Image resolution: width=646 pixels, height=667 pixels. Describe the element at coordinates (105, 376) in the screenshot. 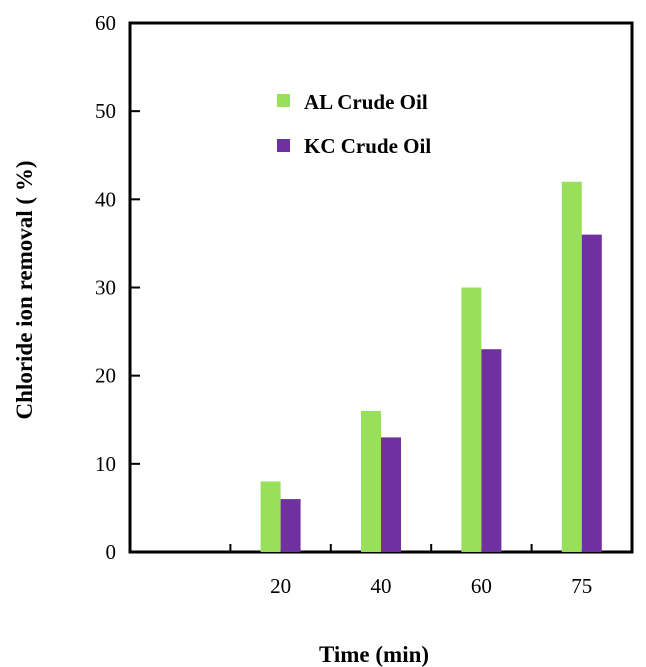

I see `y-tick-label: 20` at that location.